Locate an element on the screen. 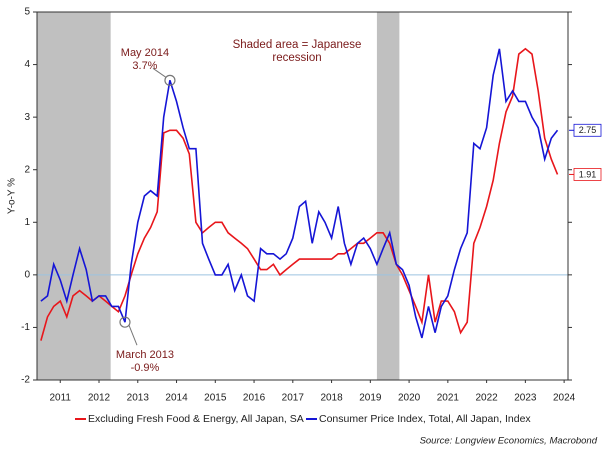 The width and height of the screenshot is (605, 454). y-tick-label: -2 is located at coordinates (25, 380).